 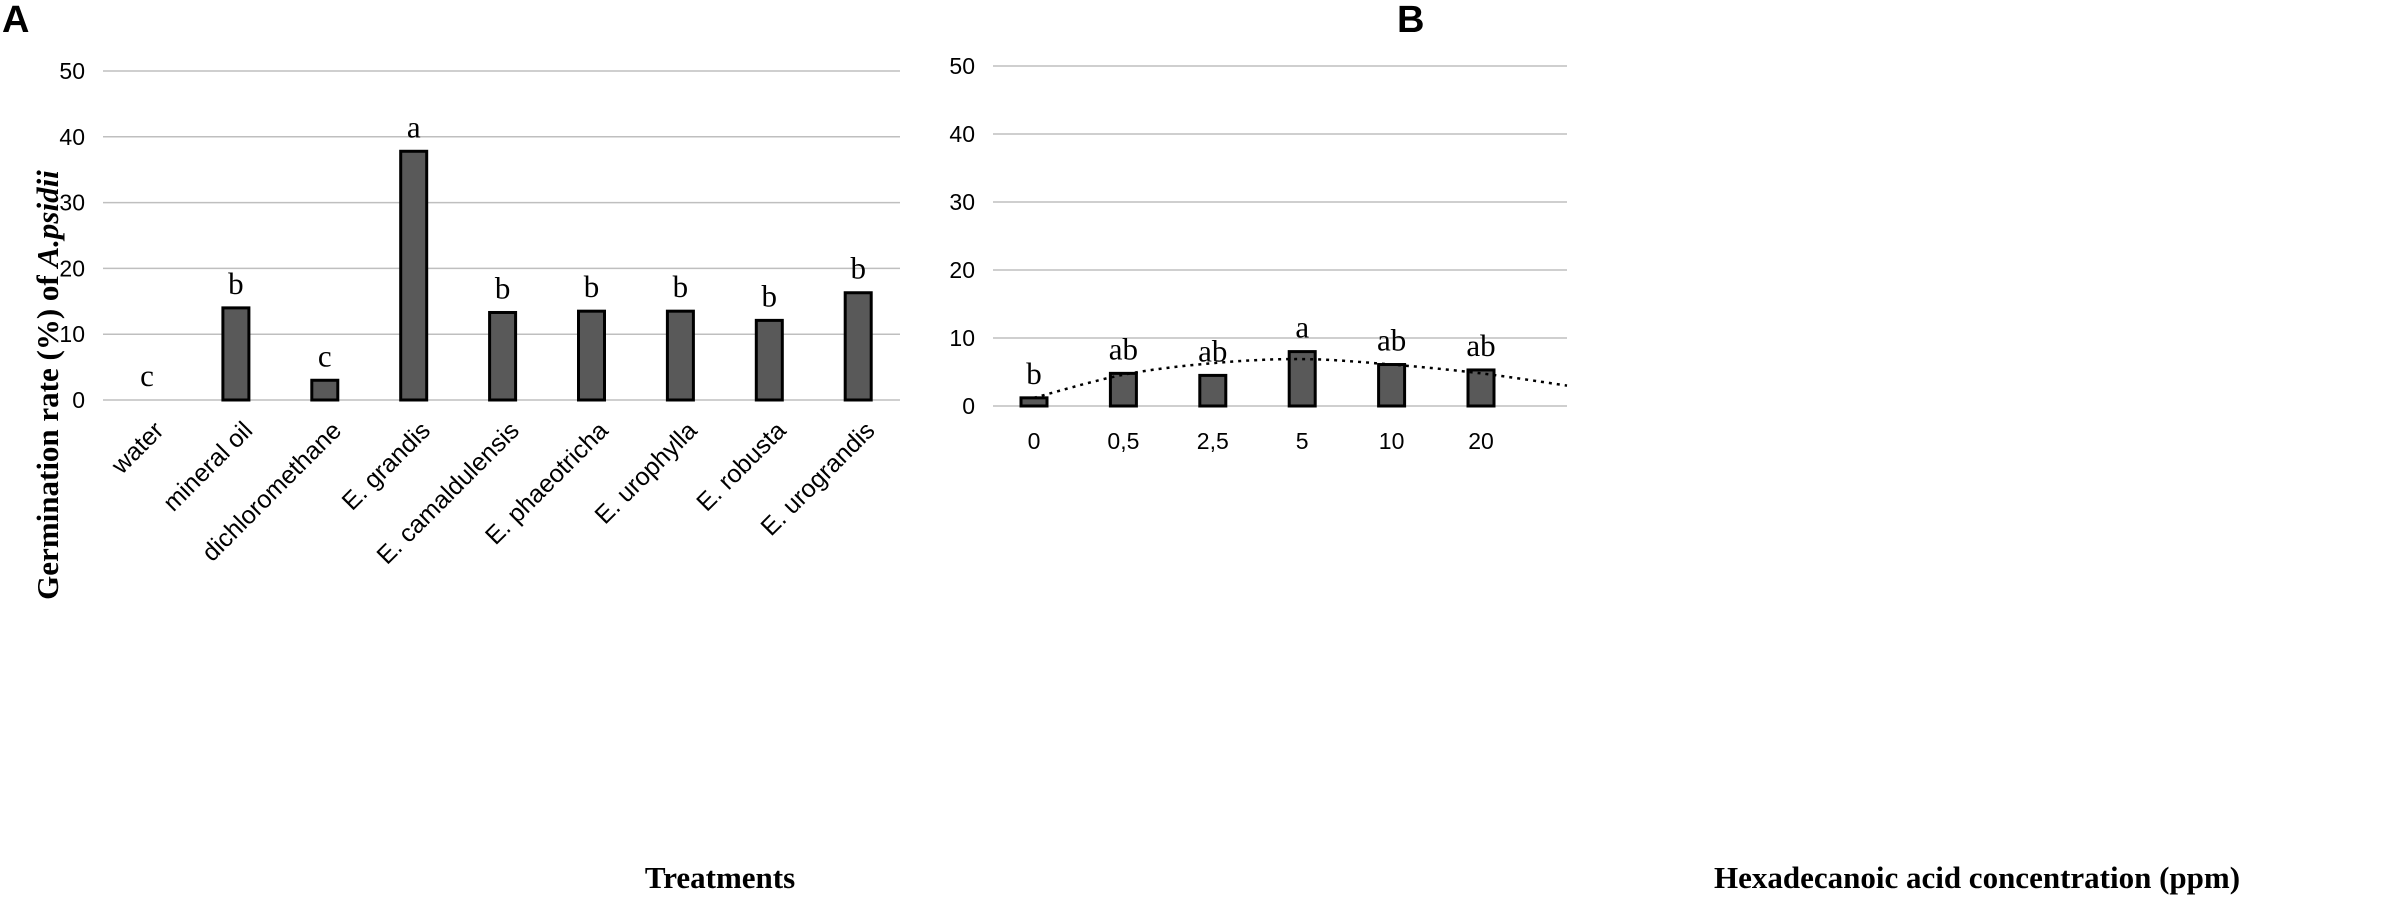 I want to click on panel-a-y-axis-title: Germination rate (%) of A.psidii, so click(x=47, y=385).